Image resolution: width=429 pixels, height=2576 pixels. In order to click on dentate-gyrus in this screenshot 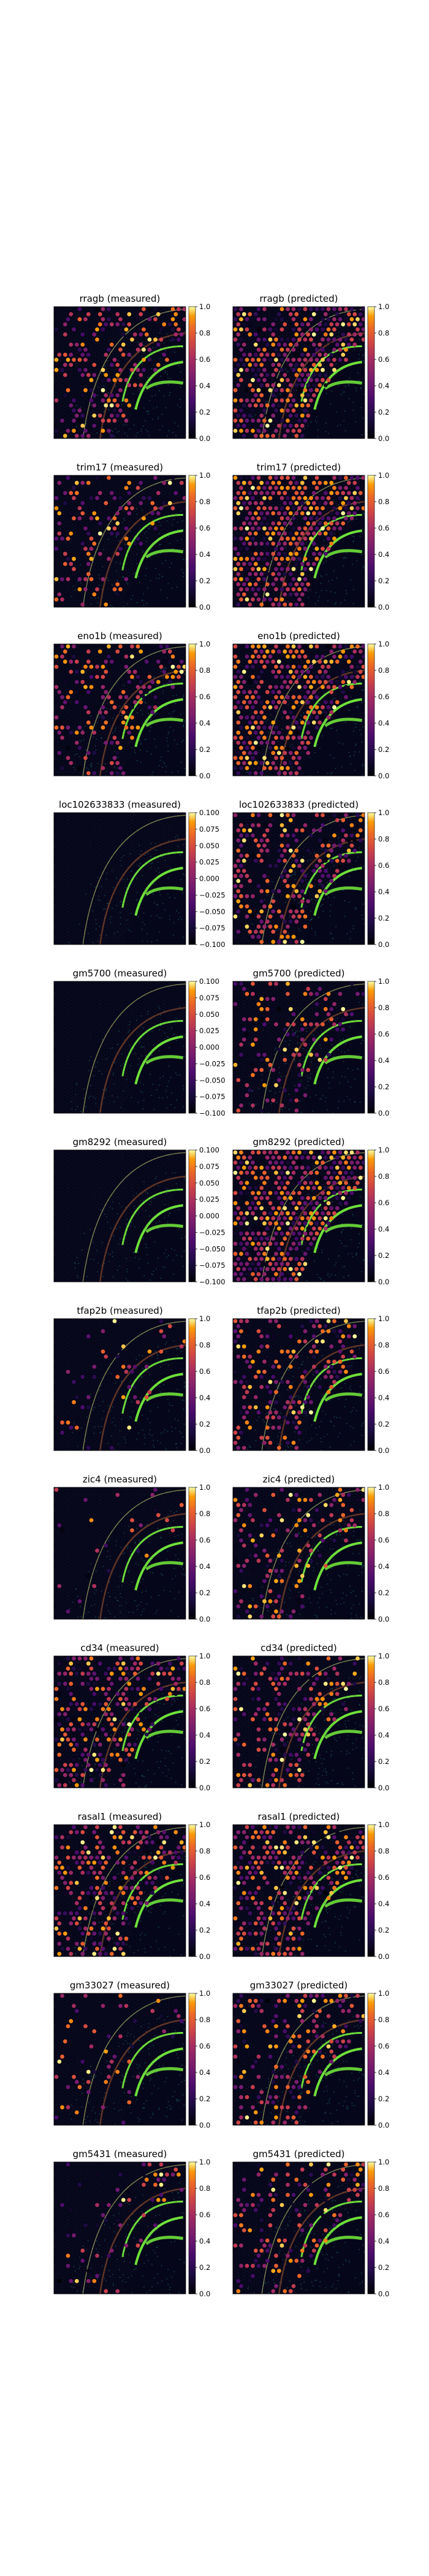, I will do `click(164, 385)`.